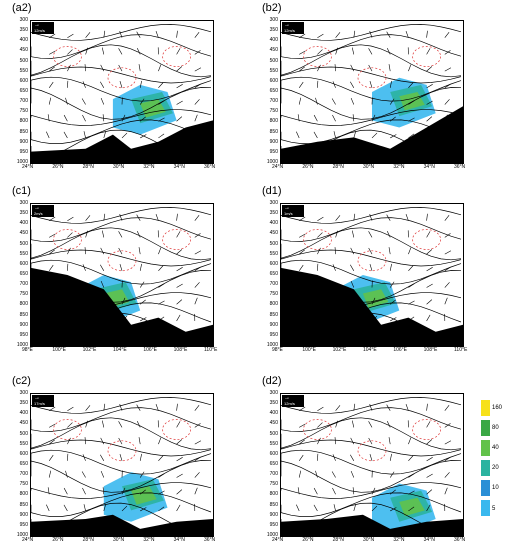 The image size is (512, 550). What do you see at coordinates (23, 121) in the screenshot?
I see `y-tick-label: 800` at bounding box center [23, 121].